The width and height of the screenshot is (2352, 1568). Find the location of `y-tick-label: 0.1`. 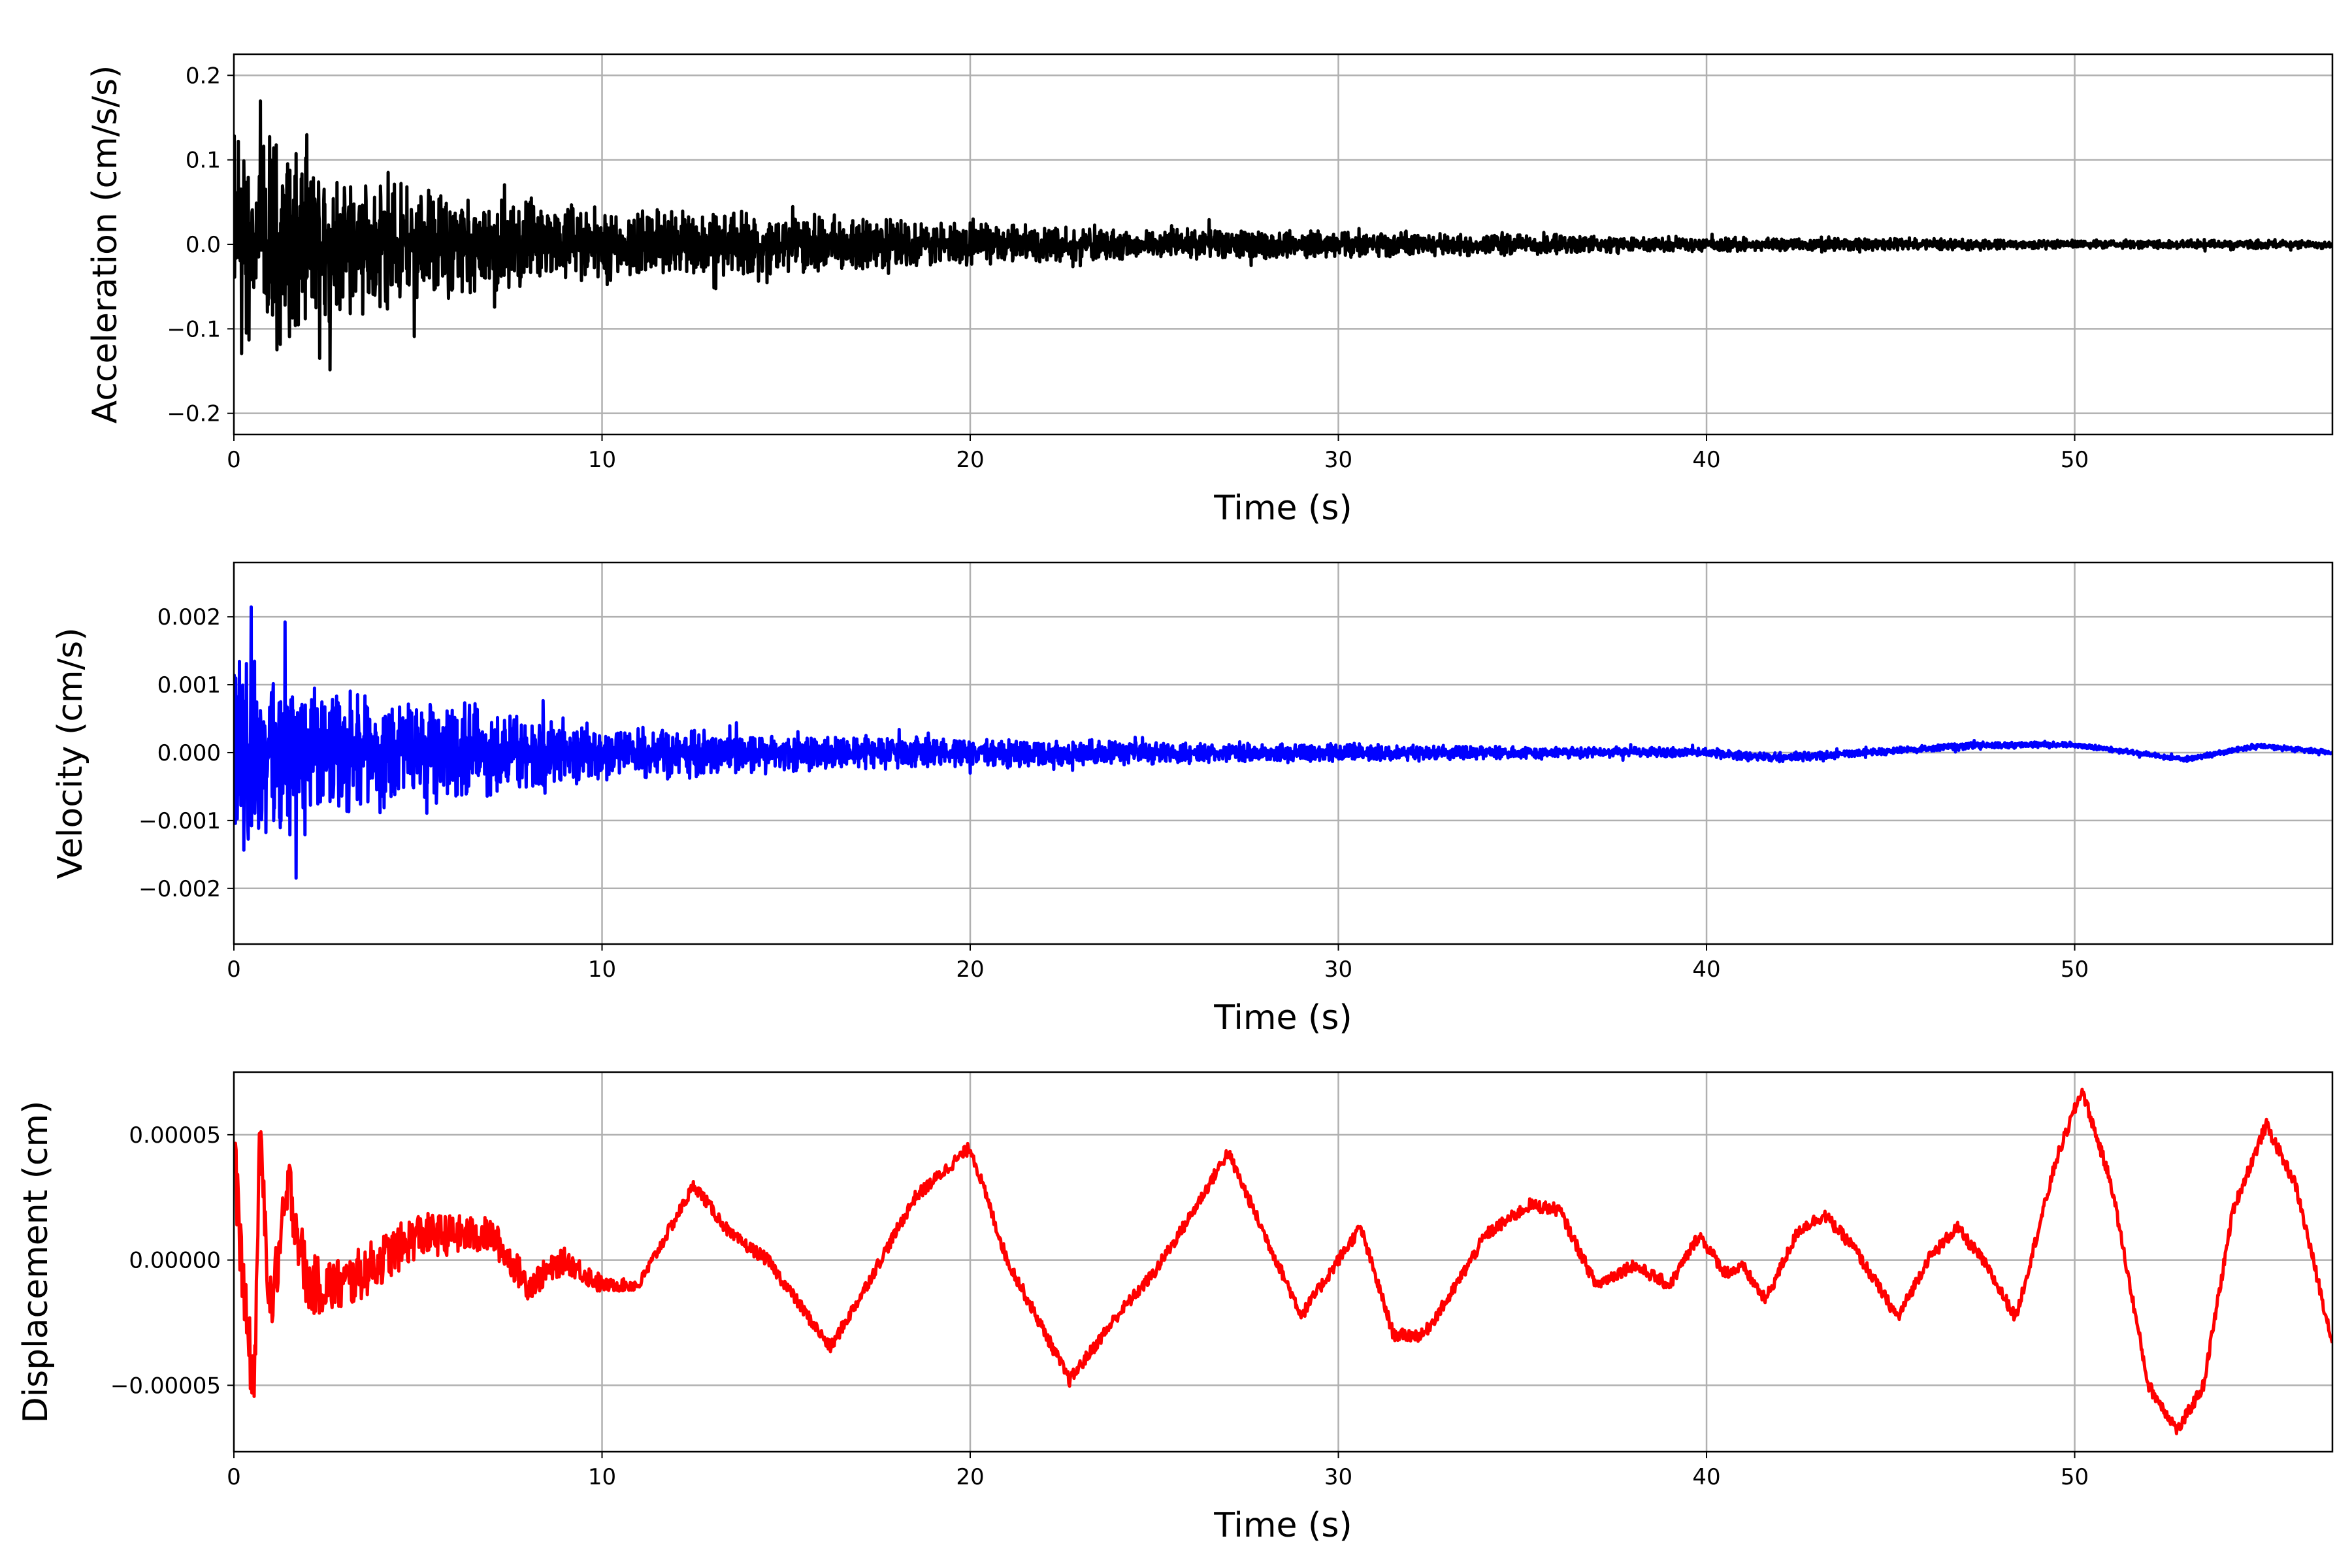

y-tick-label: 0.1 is located at coordinates (203, 161).